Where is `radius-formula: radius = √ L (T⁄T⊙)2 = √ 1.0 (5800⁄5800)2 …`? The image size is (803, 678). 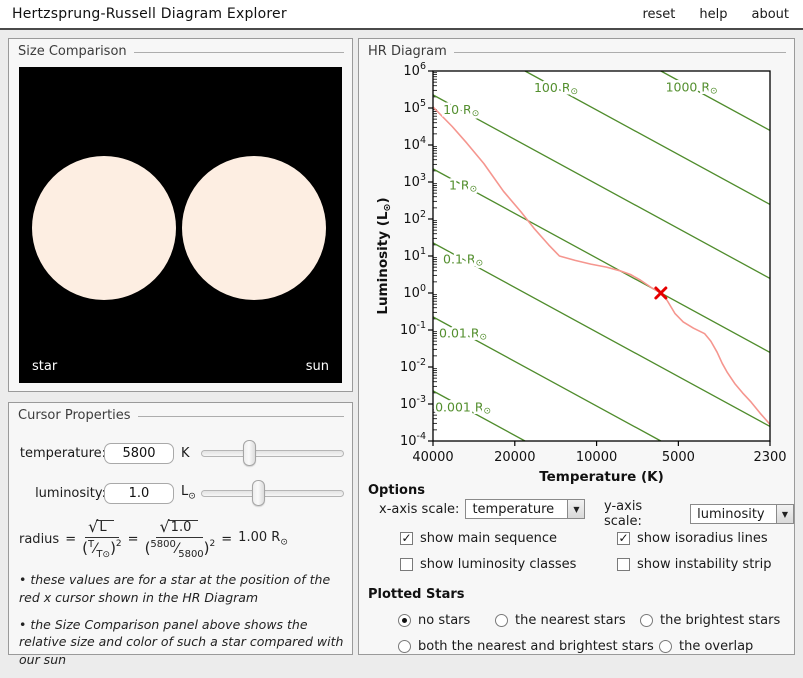
radius-formula: radius = √ L (T⁄T⊙)2 = √ 1.0 (5800⁄5800)2 … is located at coordinates (153, 538).